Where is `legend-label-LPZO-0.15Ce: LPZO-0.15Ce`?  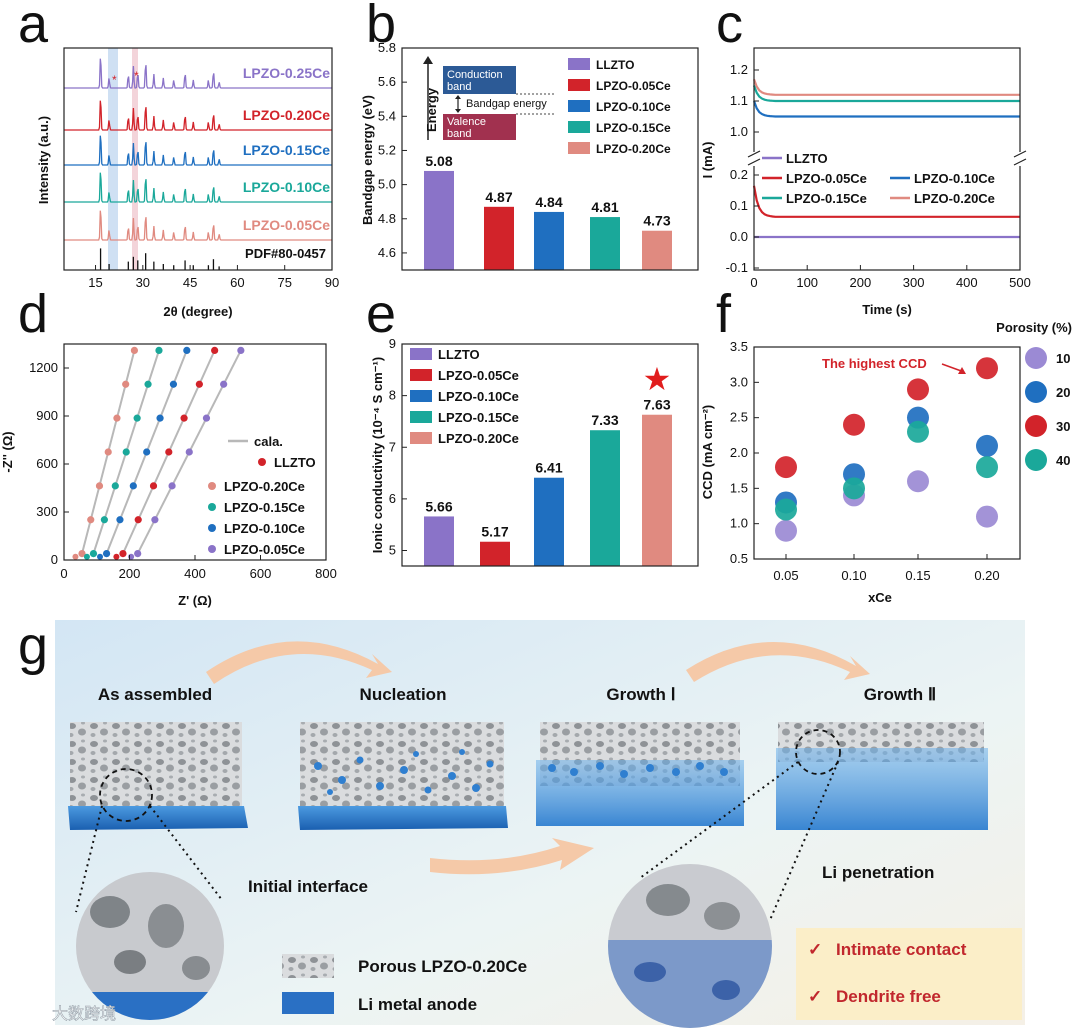 legend-label-LPZO-0.15Ce: LPZO-0.15Ce is located at coordinates (478, 417).